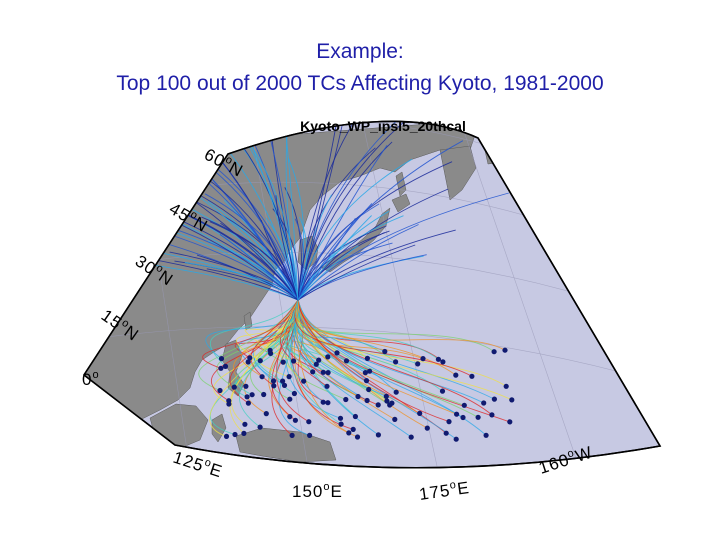 This screenshot has width=720, height=540. What do you see at coordinates (317, 491) in the screenshot?
I see `lon-label-150e: 150oE` at bounding box center [317, 491].